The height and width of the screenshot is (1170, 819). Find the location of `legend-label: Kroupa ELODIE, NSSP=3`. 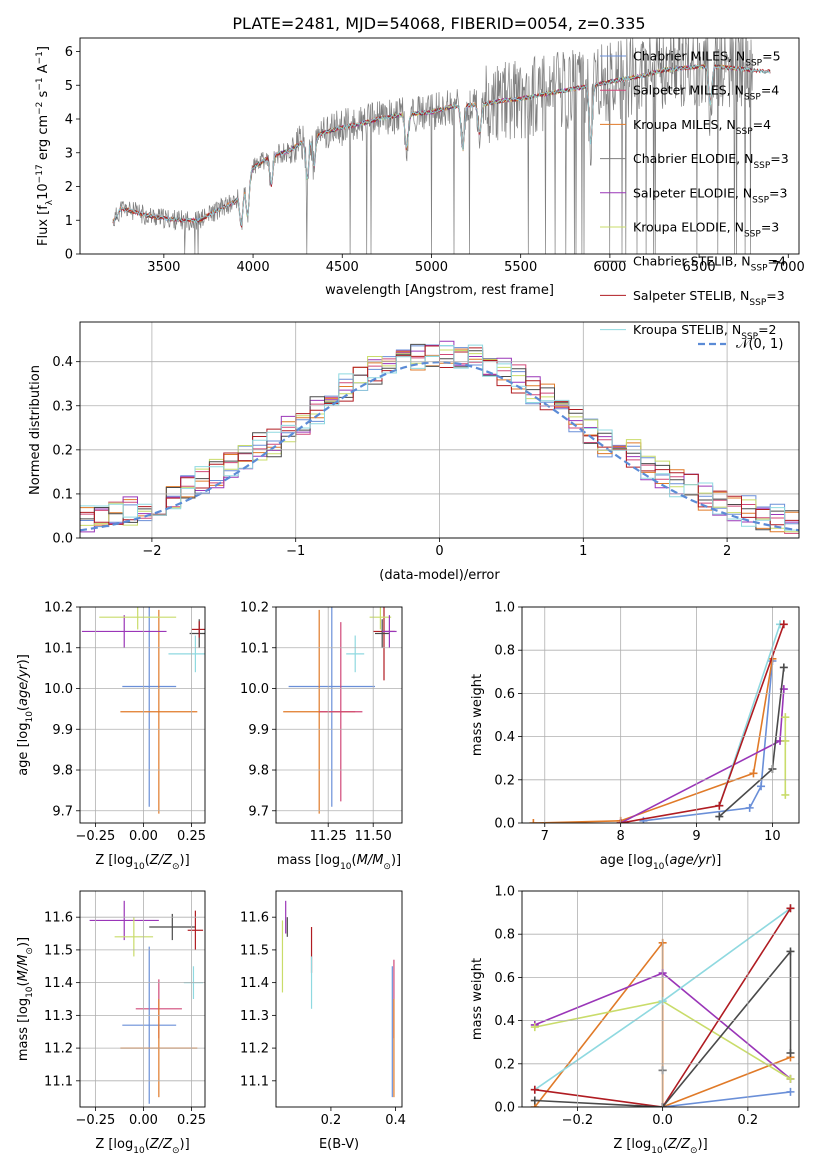

legend-label: Kroupa ELODIE, NSSP=3 is located at coordinates (706, 230).